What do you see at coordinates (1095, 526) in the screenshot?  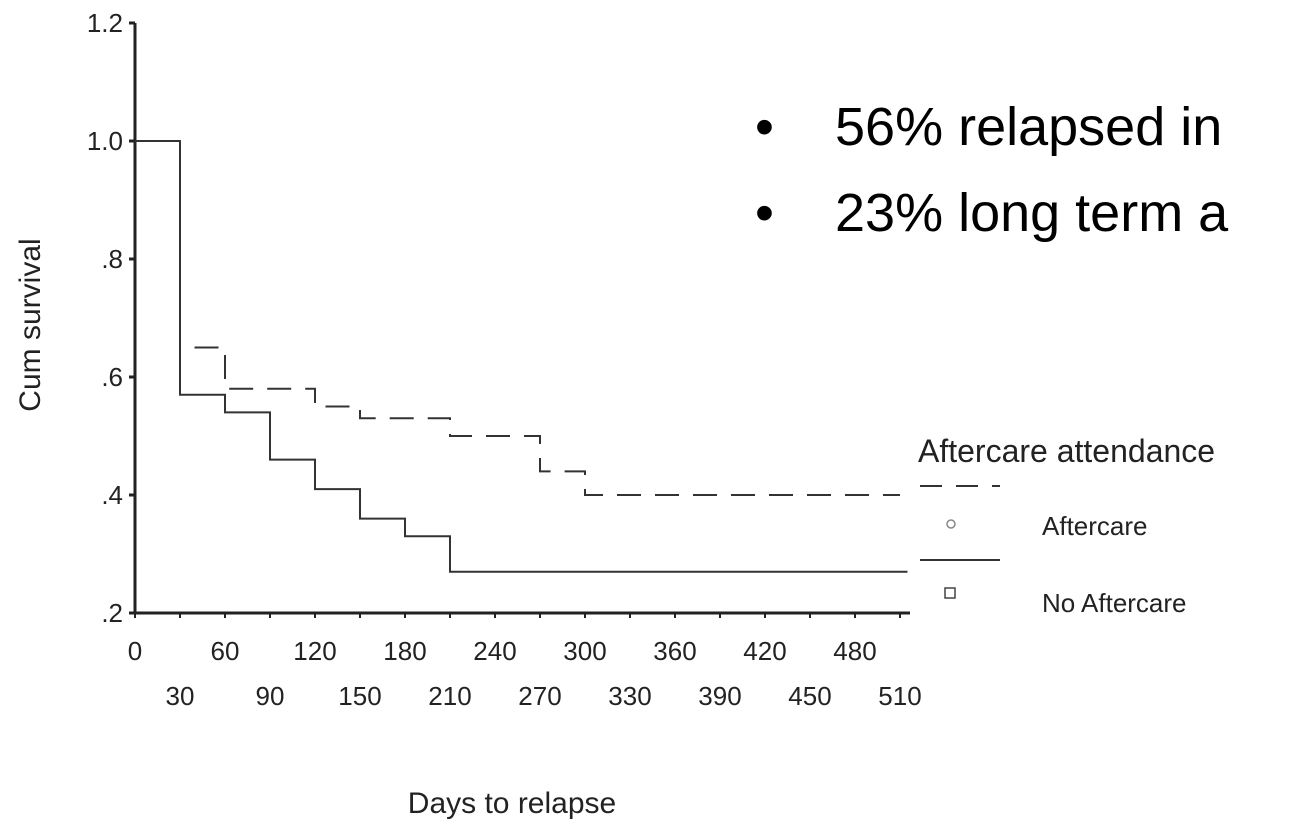 I see `legend-aftercare-label: Aftercare` at bounding box center [1095, 526].